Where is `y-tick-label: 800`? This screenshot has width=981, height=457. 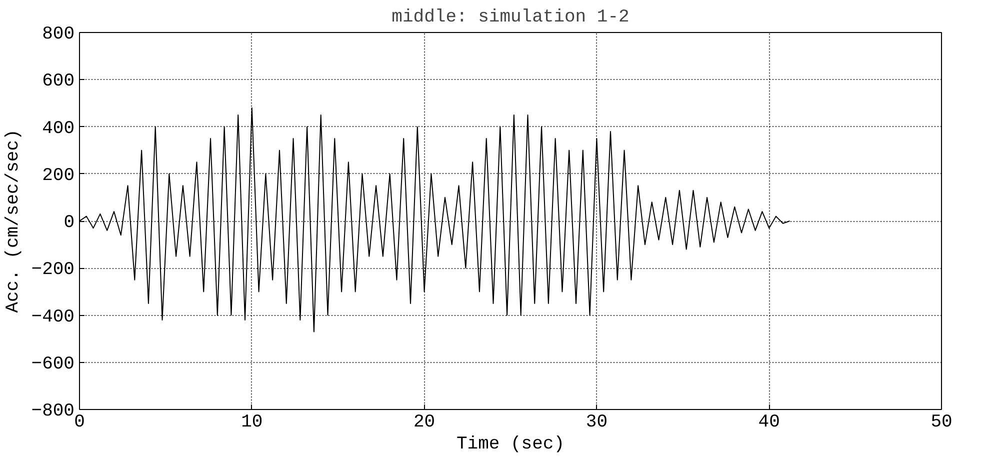
y-tick-label: 800 is located at coordinates (58, 34).